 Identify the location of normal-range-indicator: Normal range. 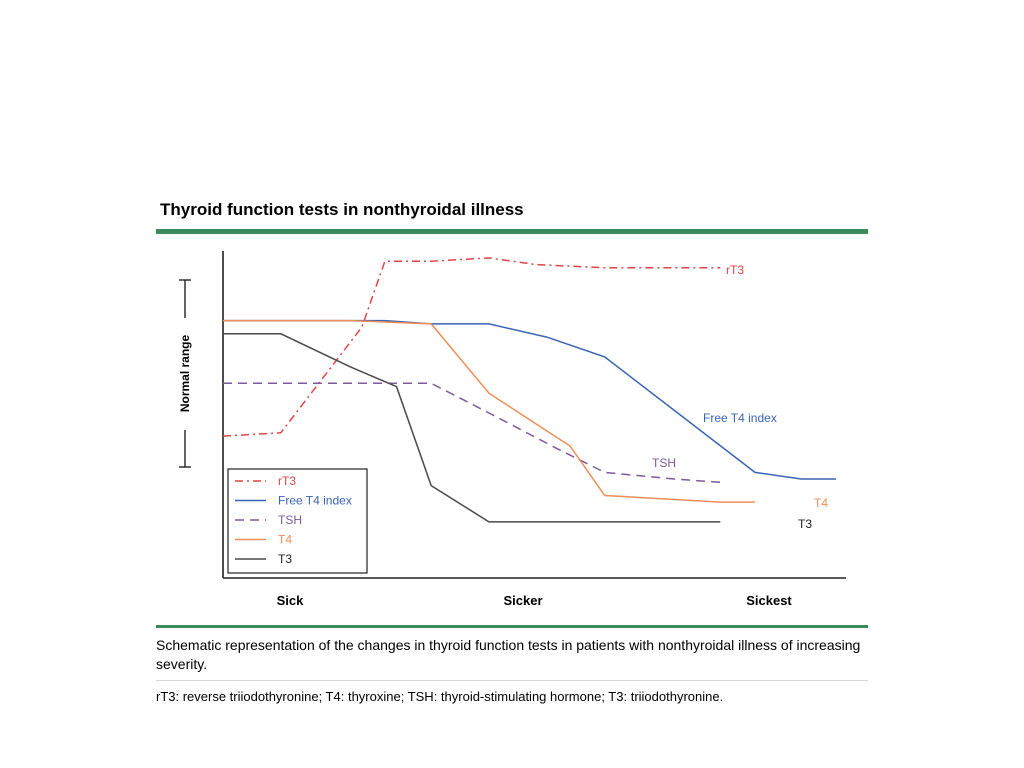
(185, 373).